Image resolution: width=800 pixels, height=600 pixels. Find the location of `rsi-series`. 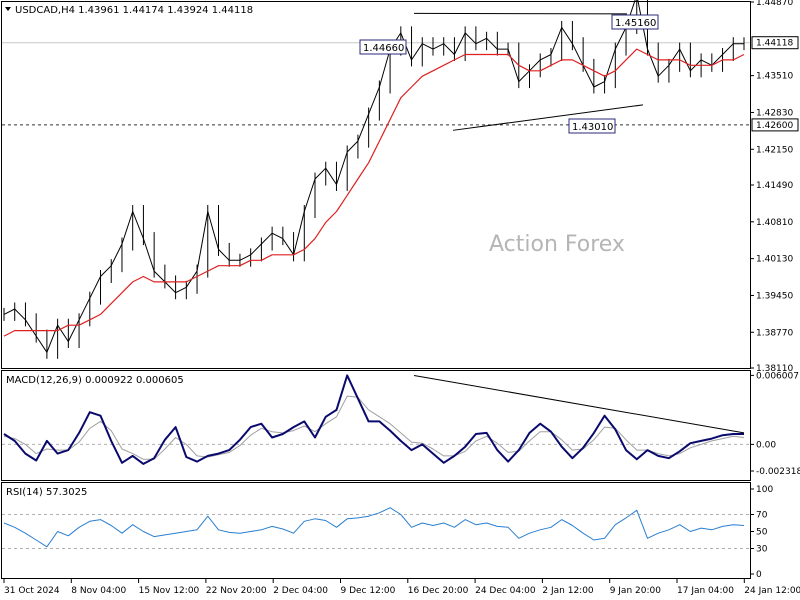

rsi-series is located at coordinates (376, 528).